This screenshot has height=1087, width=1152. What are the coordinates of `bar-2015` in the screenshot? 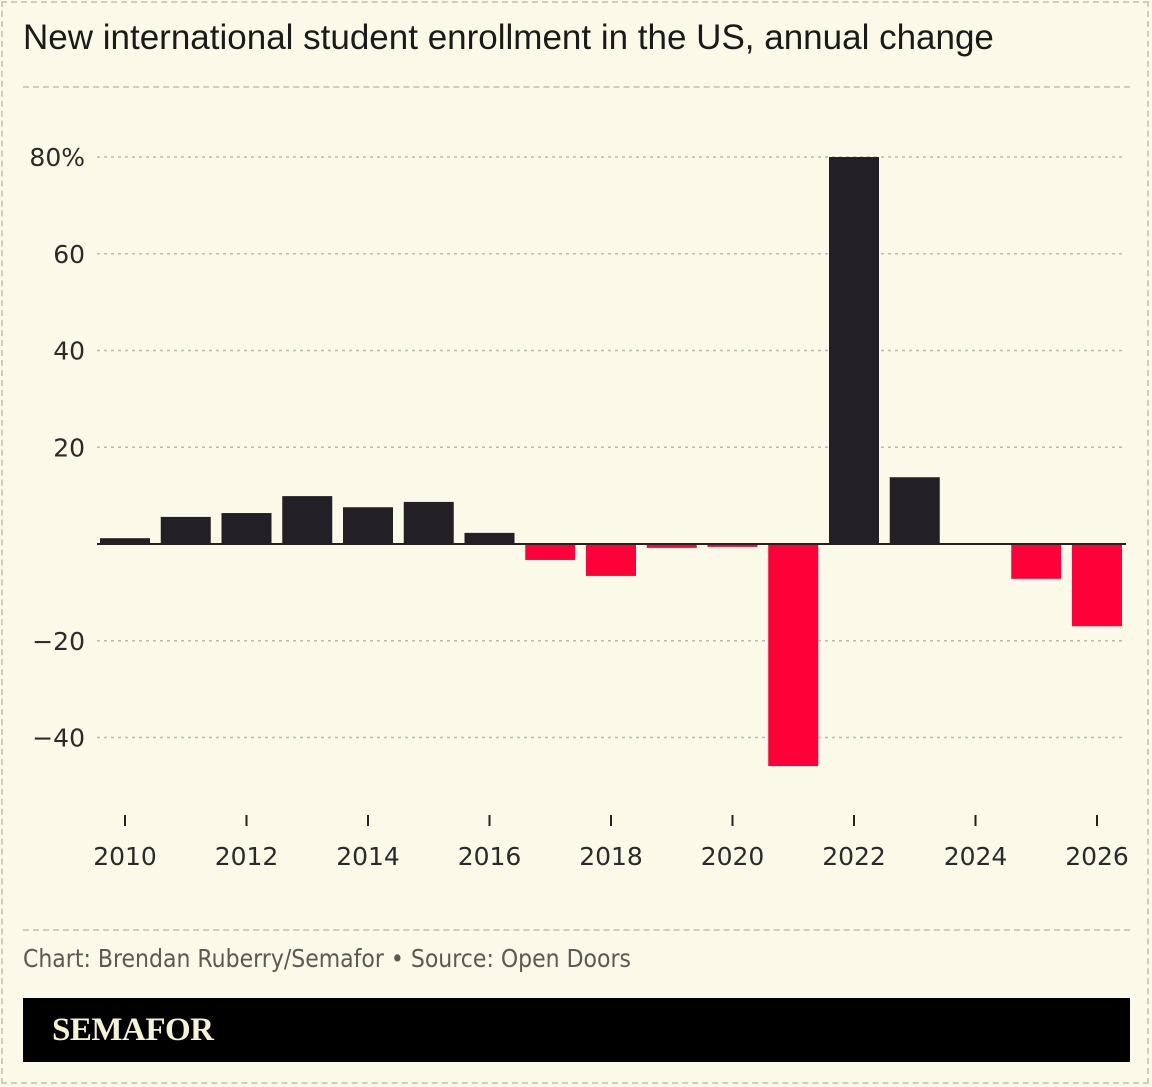 It's located at (428, 522).